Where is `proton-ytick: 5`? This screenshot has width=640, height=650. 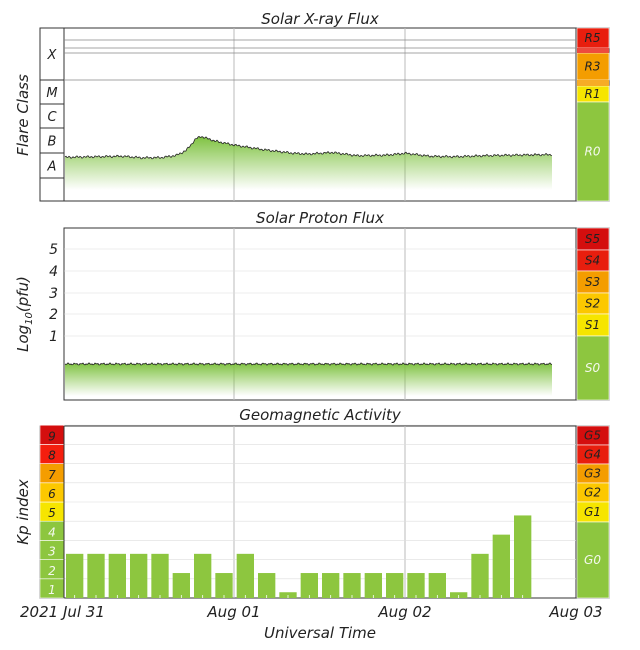 proton-ytick: 5 is located at coordinates (53, 250).